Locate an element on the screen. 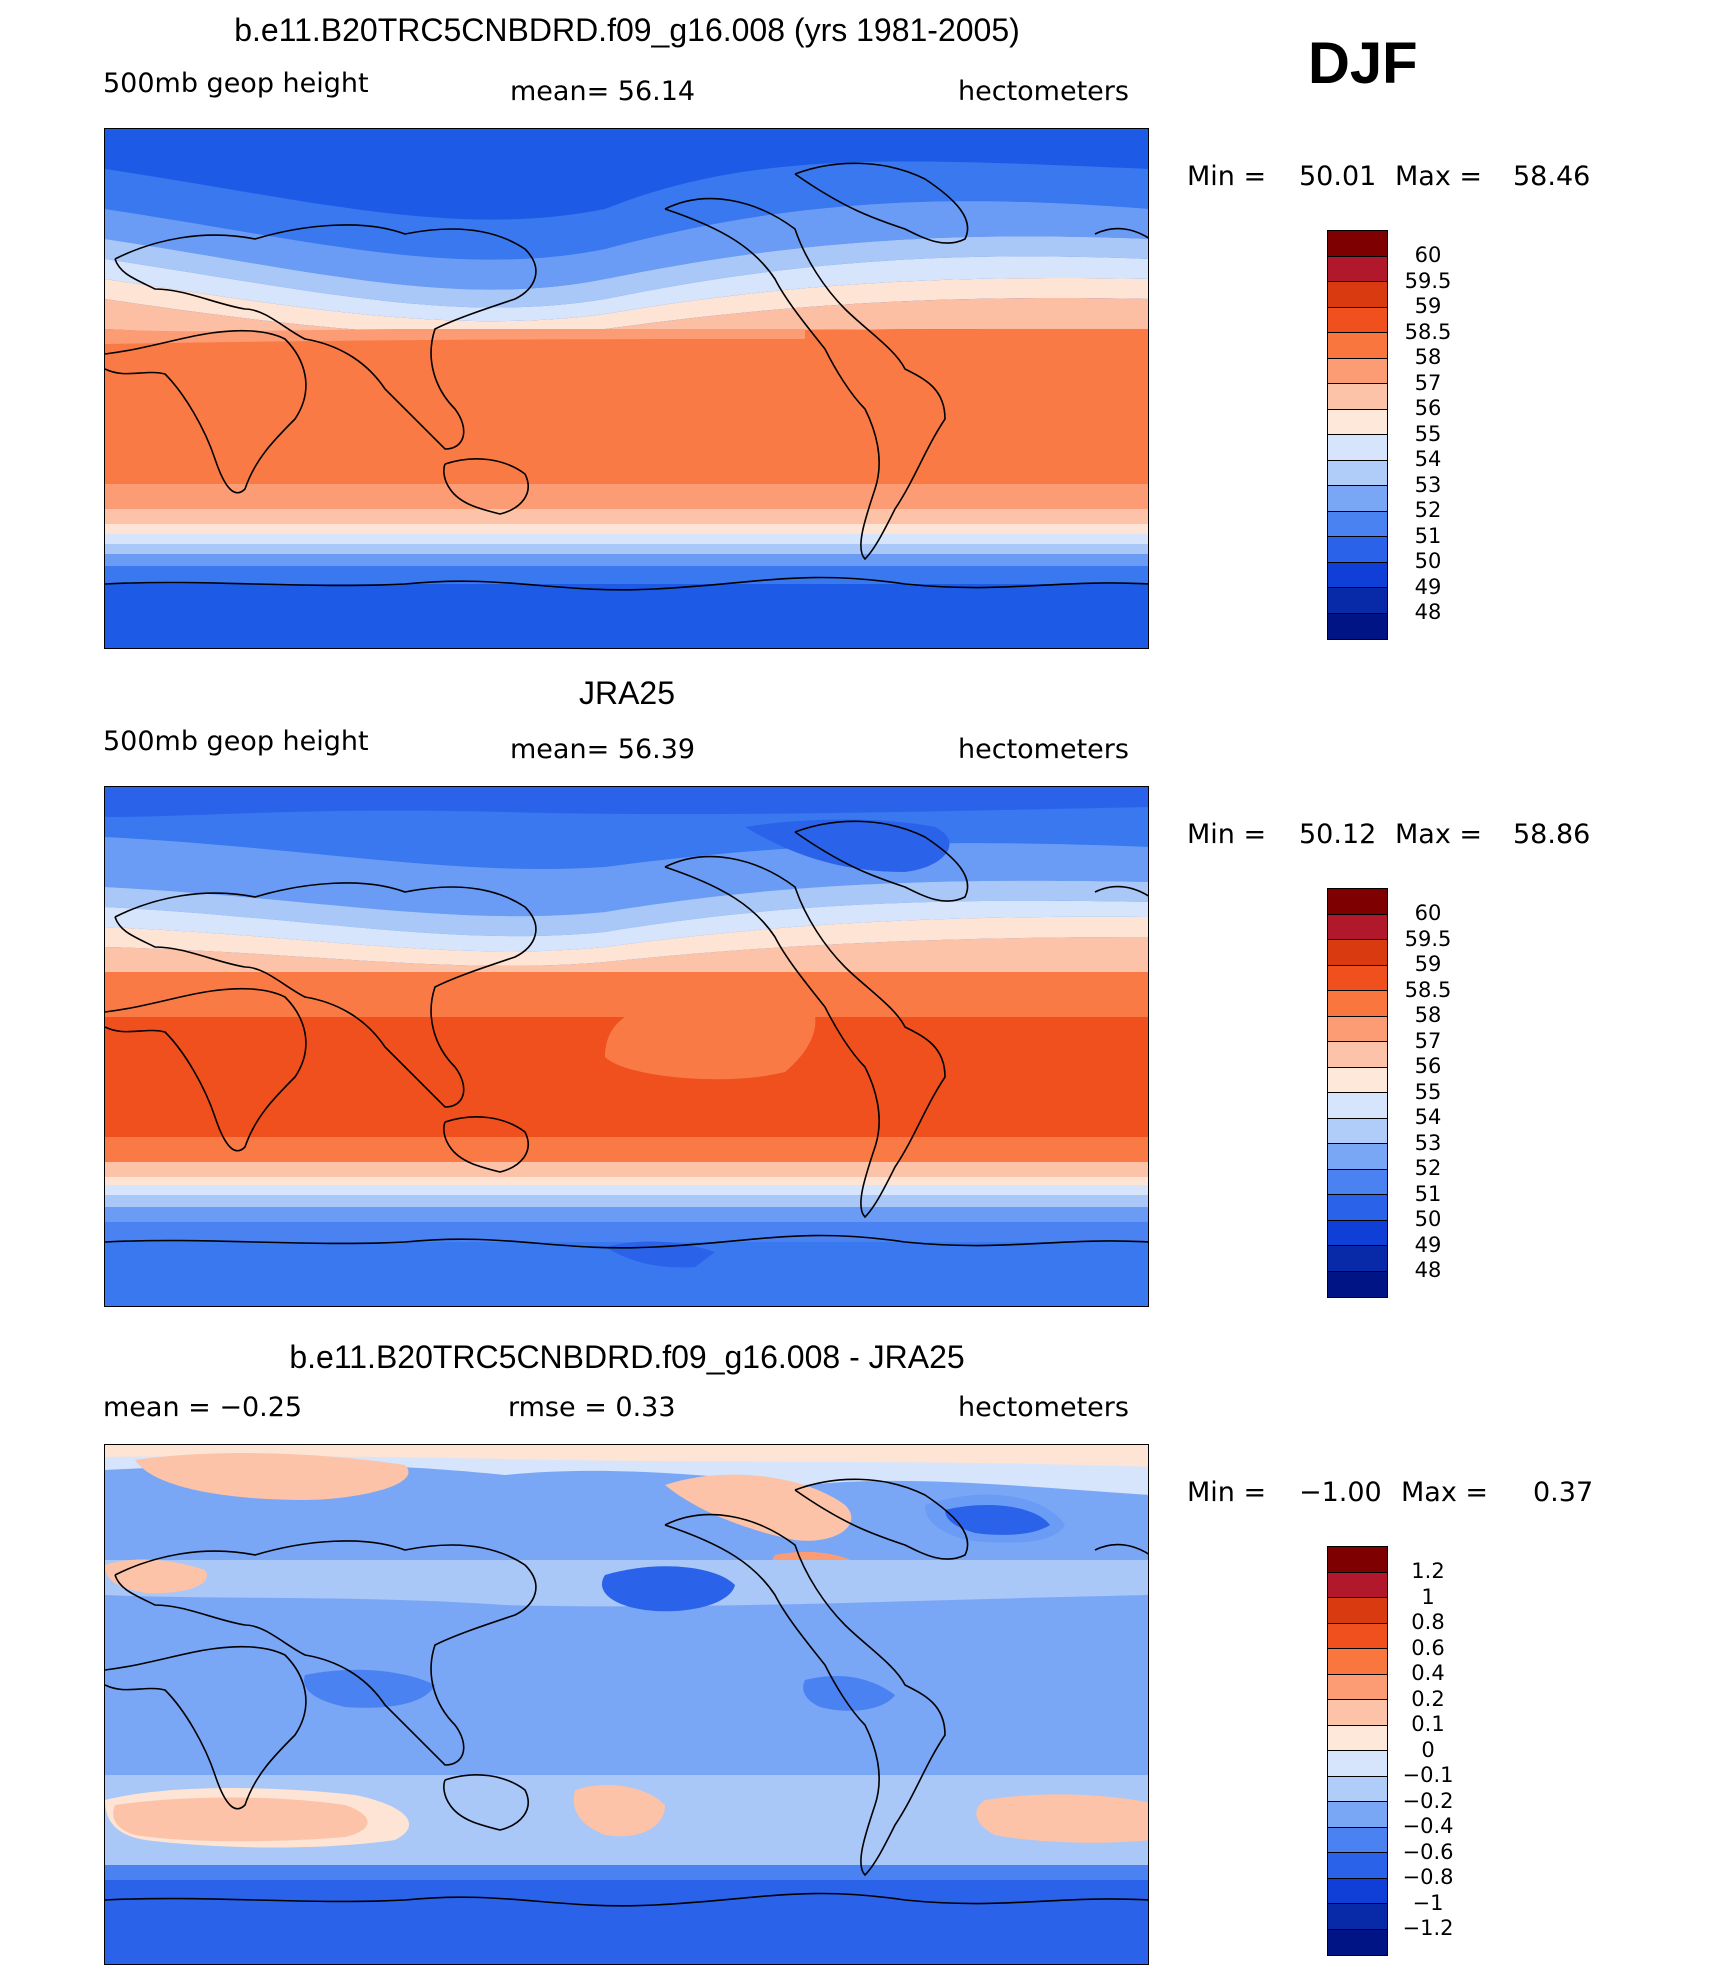  panel1-colorbar-label: 53 is located at coordinates (1428, 485).